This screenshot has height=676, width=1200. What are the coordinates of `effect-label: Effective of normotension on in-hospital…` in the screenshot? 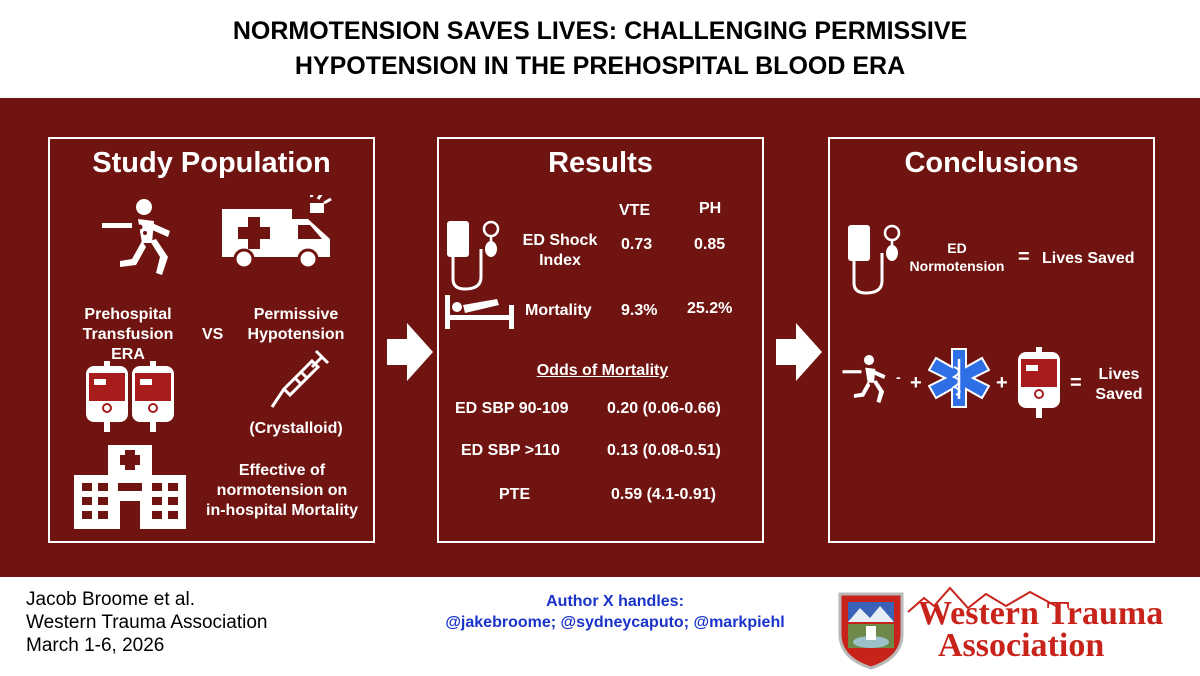 It's located at (282, 491).